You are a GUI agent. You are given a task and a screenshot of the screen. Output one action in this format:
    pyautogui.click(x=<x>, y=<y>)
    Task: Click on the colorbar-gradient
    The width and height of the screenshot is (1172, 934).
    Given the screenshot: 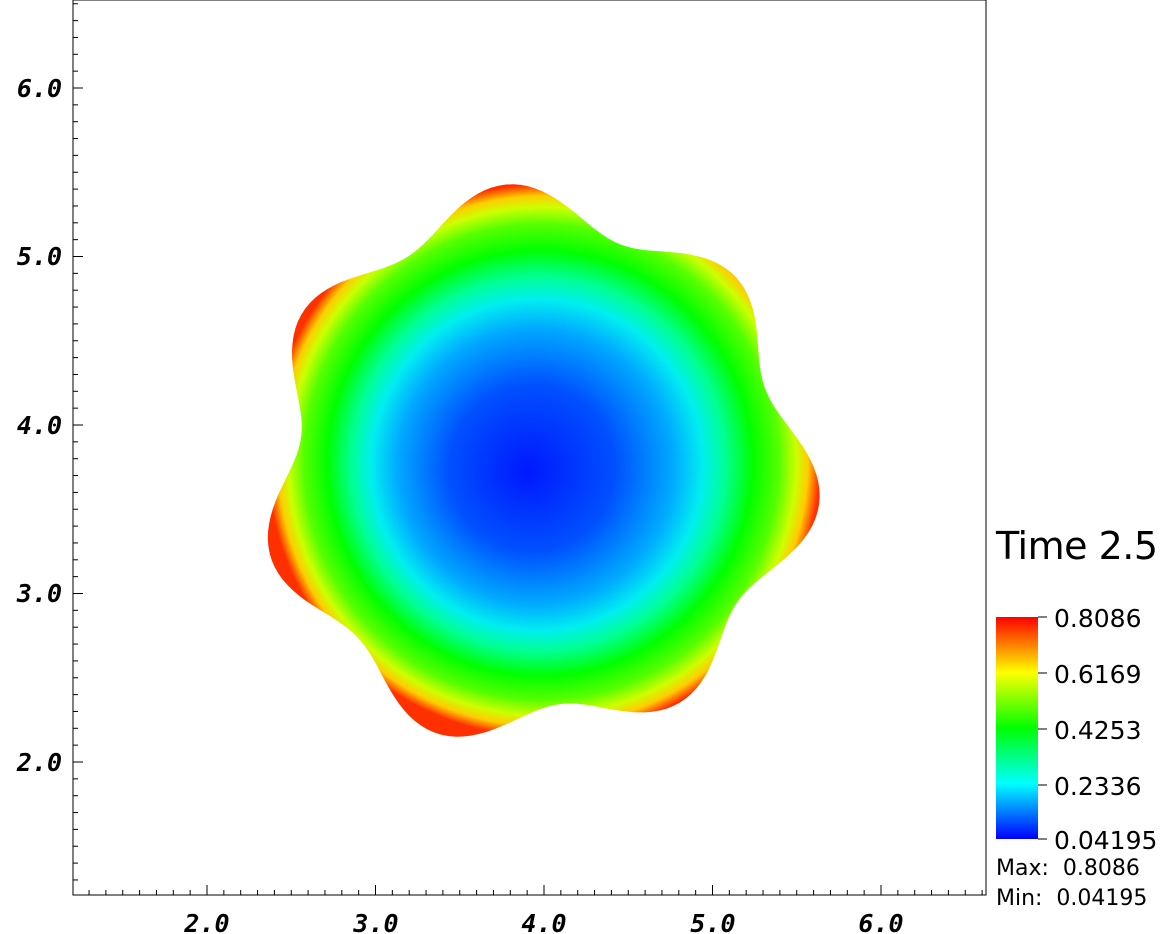 What is the action you would take?
    pyautogui.click(x=1017, y=728)
    